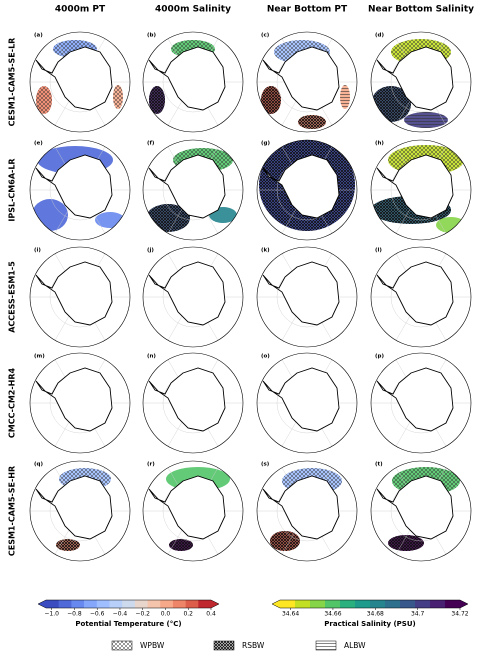  I want to click on colorbar-label: Potential Temperature (°C), so click(128, 624).